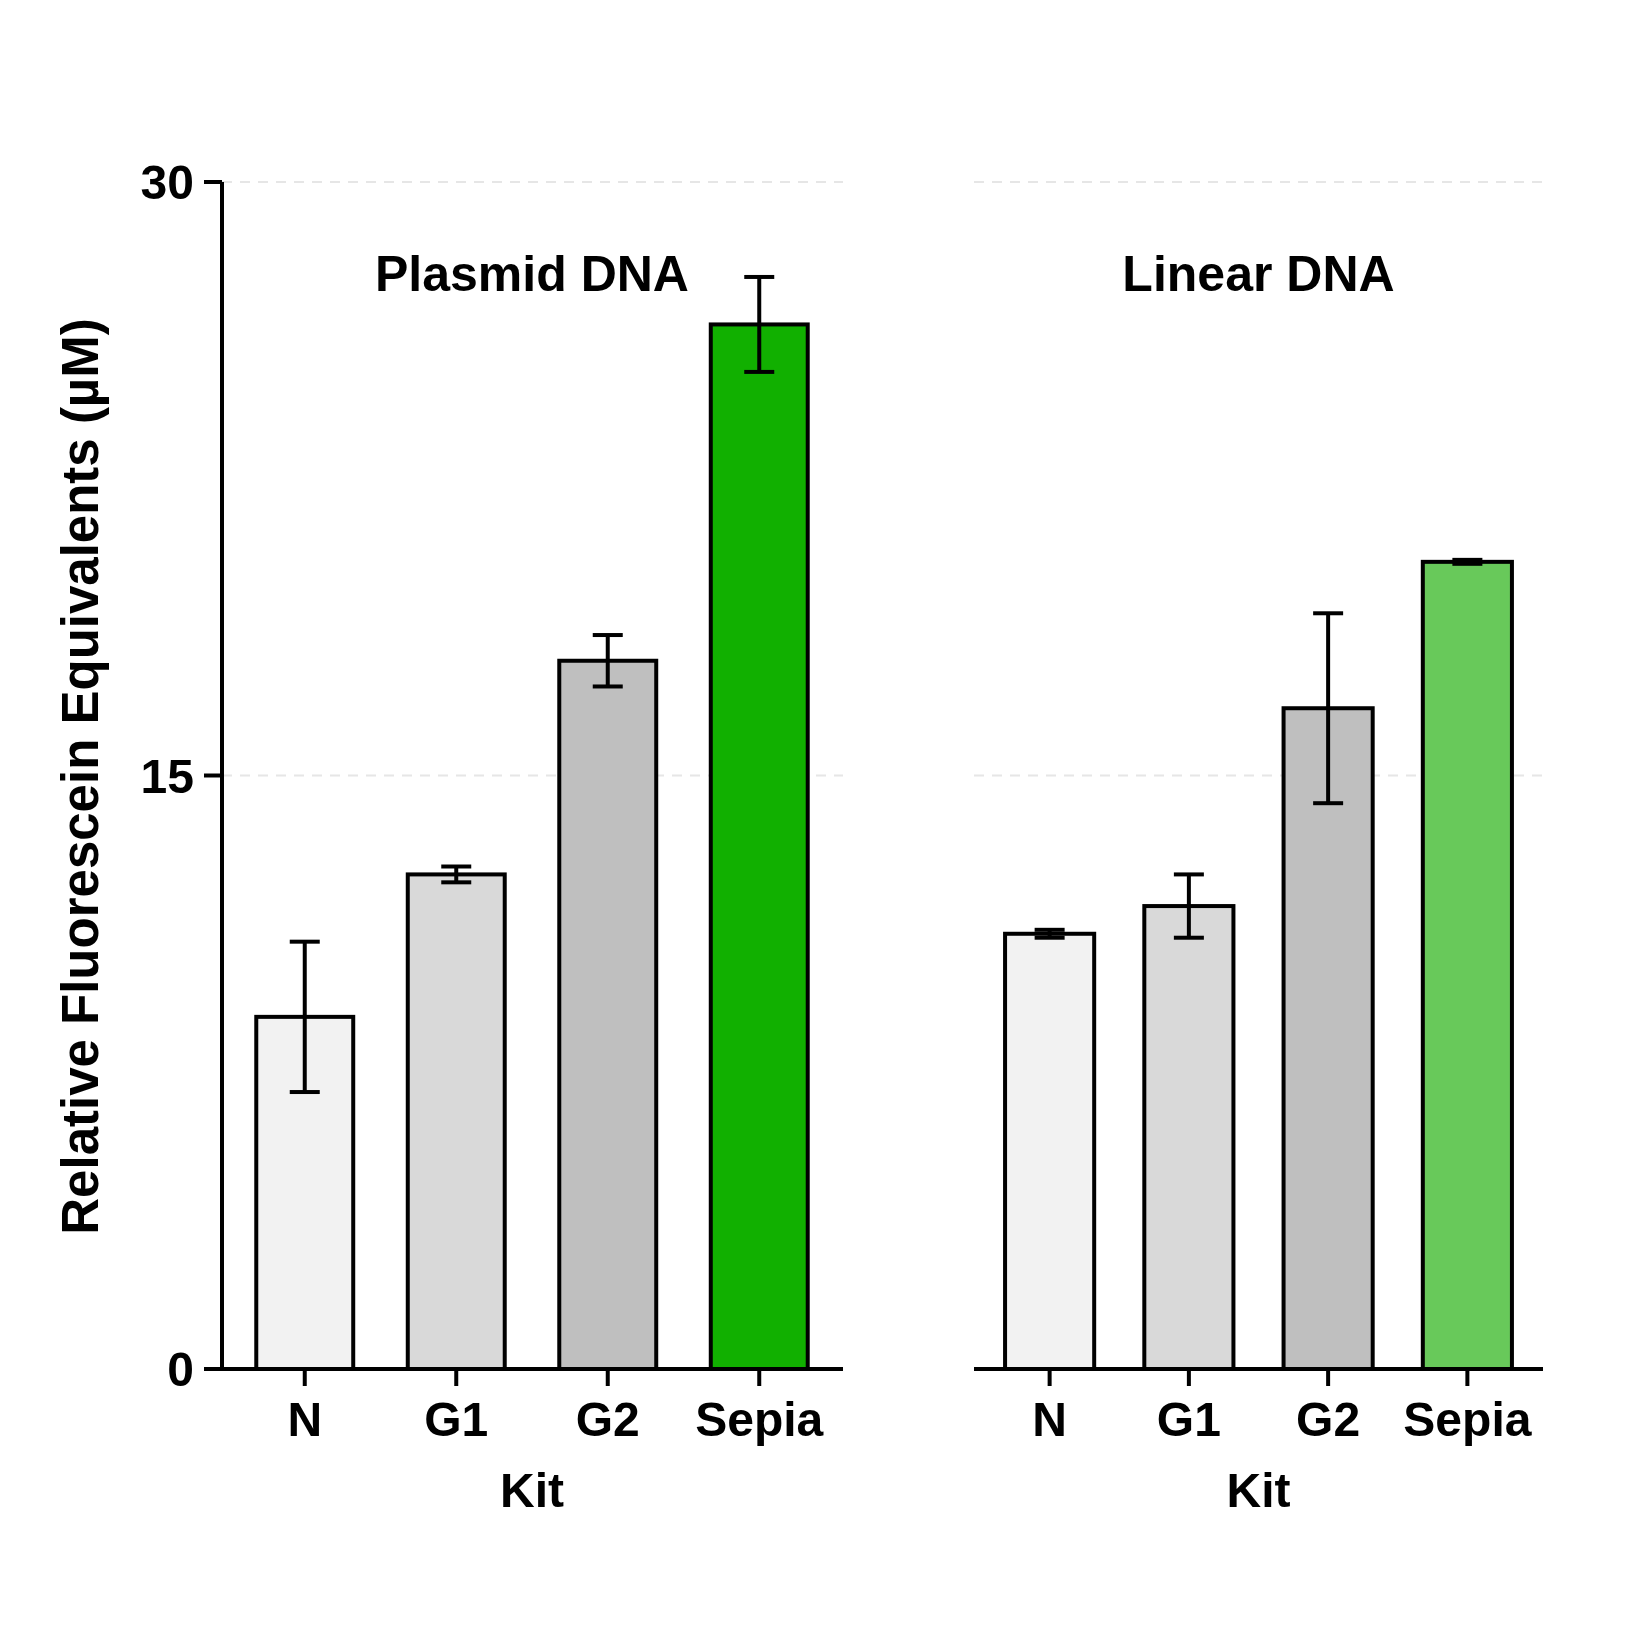 The height and width of the screenshot is (1650, 1650). What do you see at coordinates (1258, 274) in the screenshot?
I see `text: Linear DNA` at bounding box center [1258, 274].